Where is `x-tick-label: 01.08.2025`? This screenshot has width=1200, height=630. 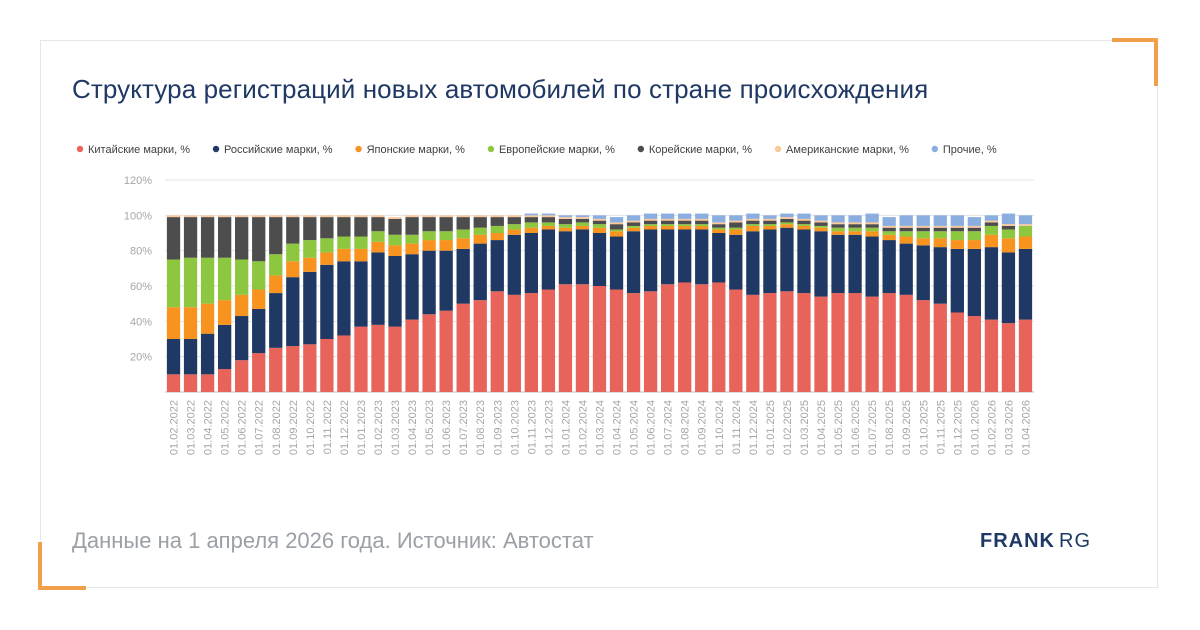 x-tick-label: 01.08.2025 is located at coordinates (890, 427).